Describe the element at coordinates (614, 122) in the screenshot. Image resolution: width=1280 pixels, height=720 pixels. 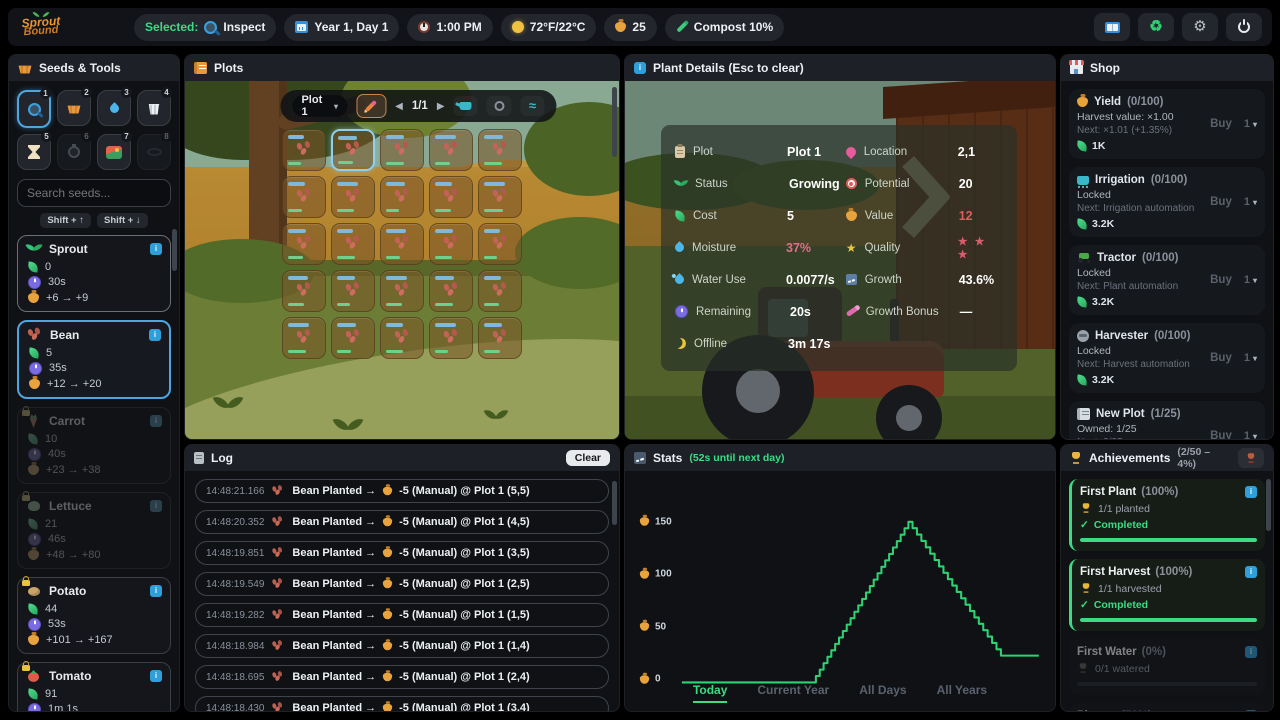
I see `plots-scrollbar` at that location.